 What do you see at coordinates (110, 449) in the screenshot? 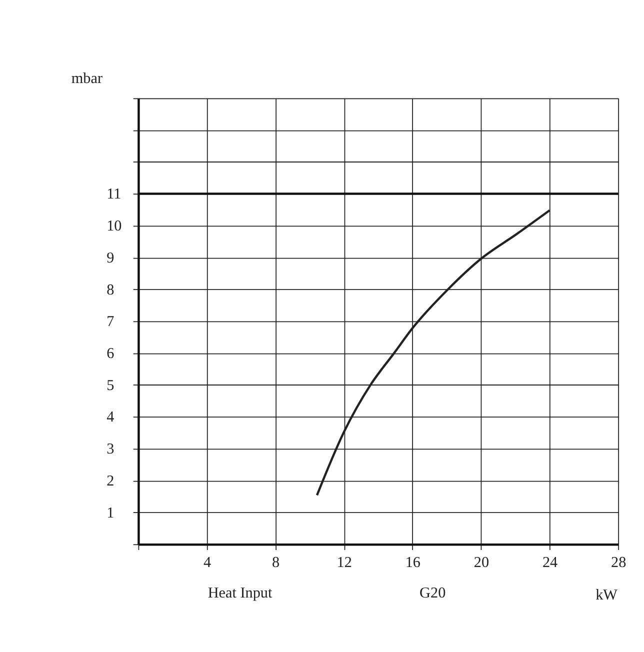
I see `y-tick-label: 3` at bounding box center [110, 449].